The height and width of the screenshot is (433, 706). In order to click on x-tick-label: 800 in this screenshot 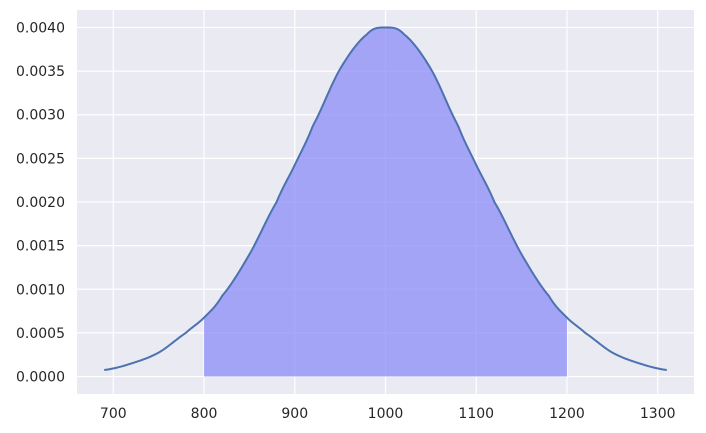, I will do `click(204, 414)`.